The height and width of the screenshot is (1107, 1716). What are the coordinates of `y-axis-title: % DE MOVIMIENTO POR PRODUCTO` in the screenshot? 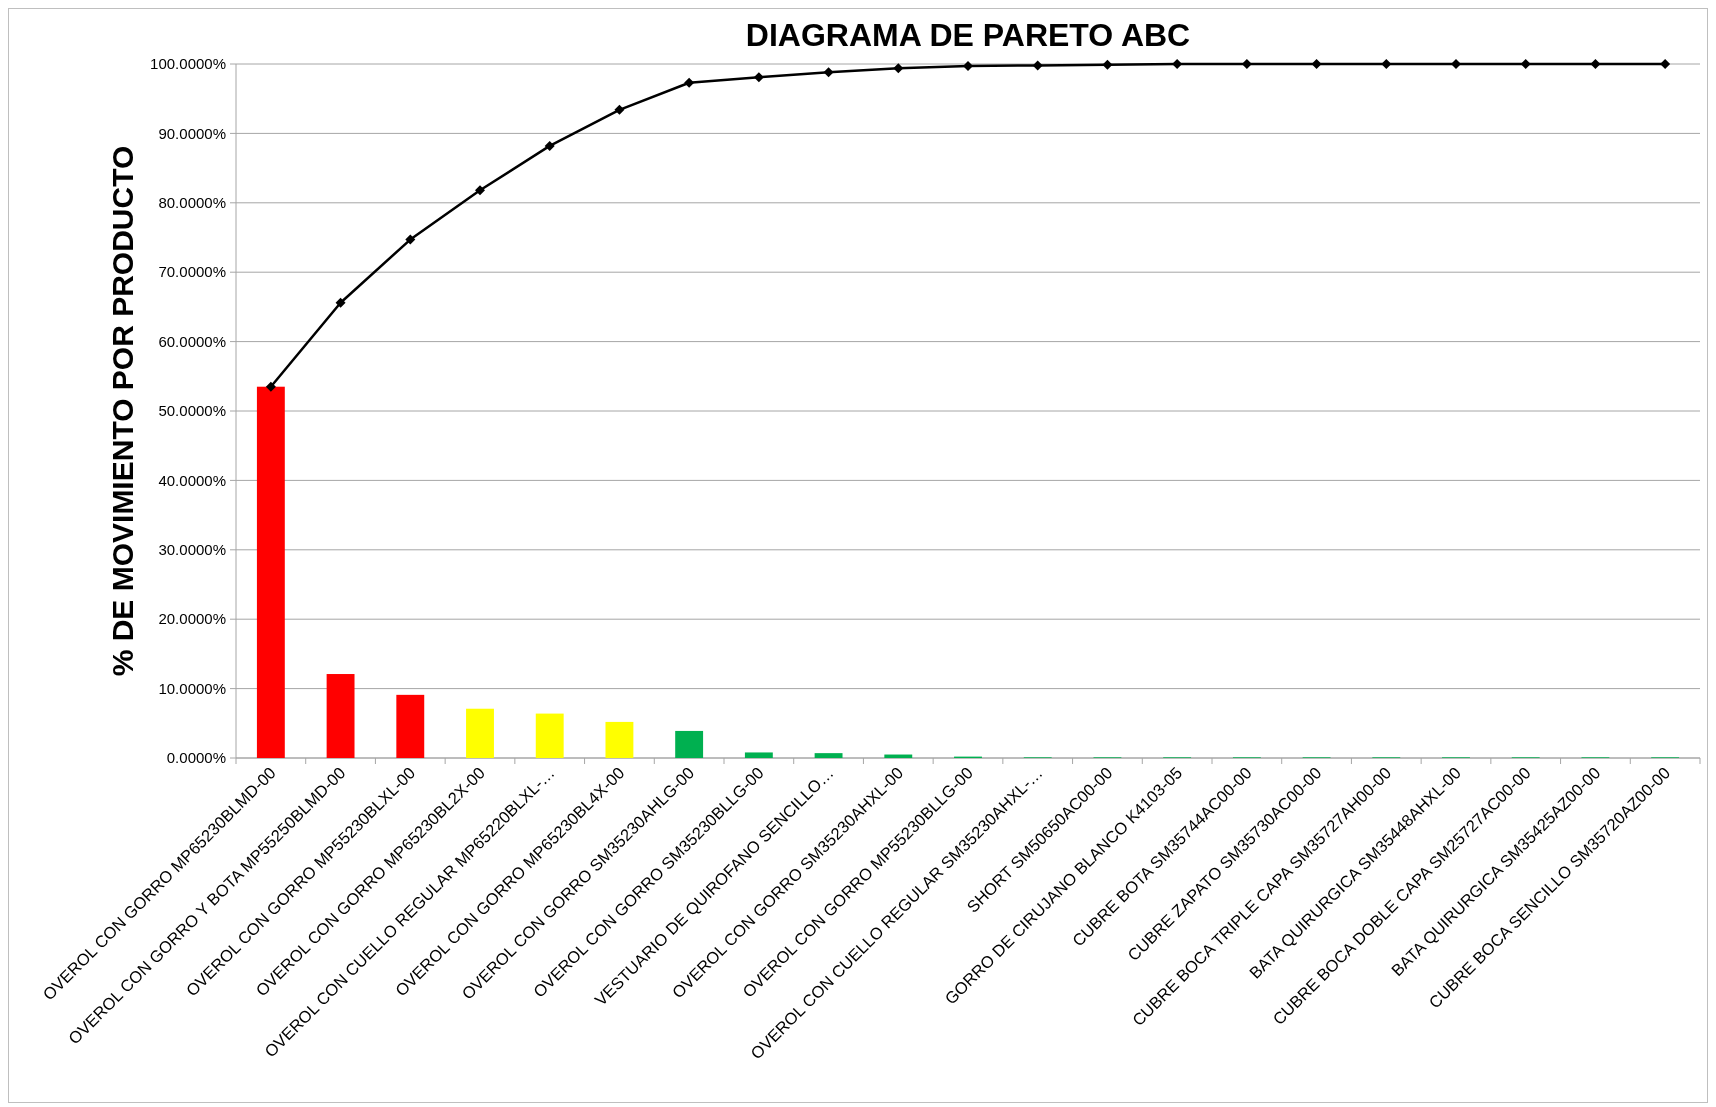 It's located at (122, 411).